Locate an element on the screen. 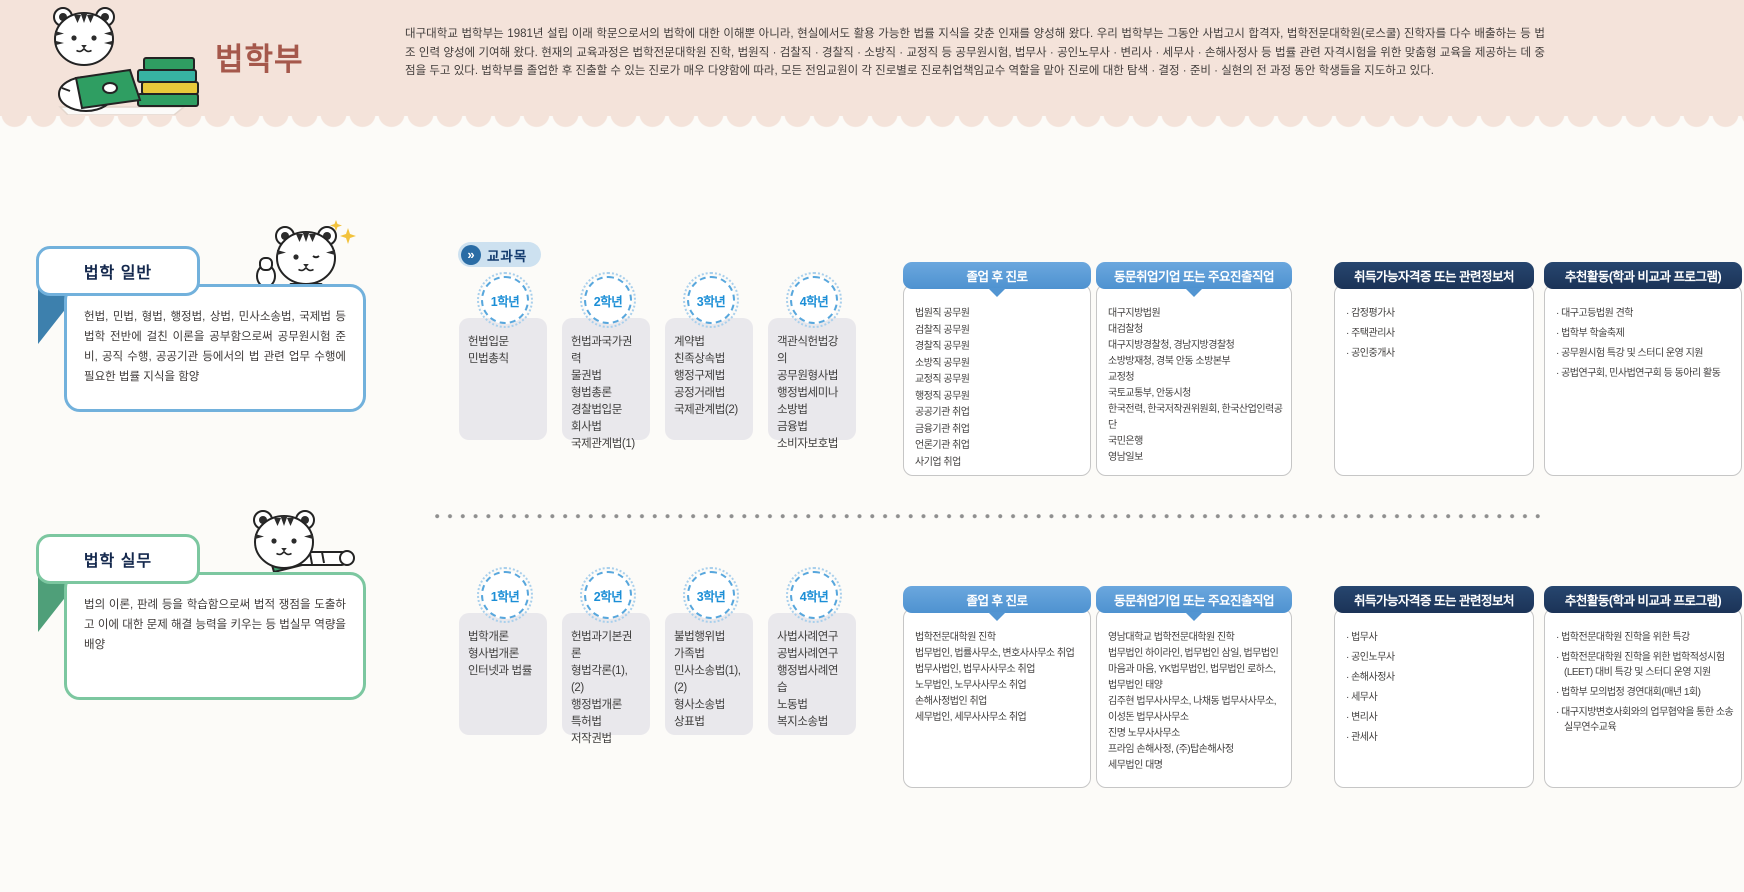 Image resolution: width=1744 pixels, height=892 pixels. course-item: 불법행위법 is located at coordinates (699, 637).